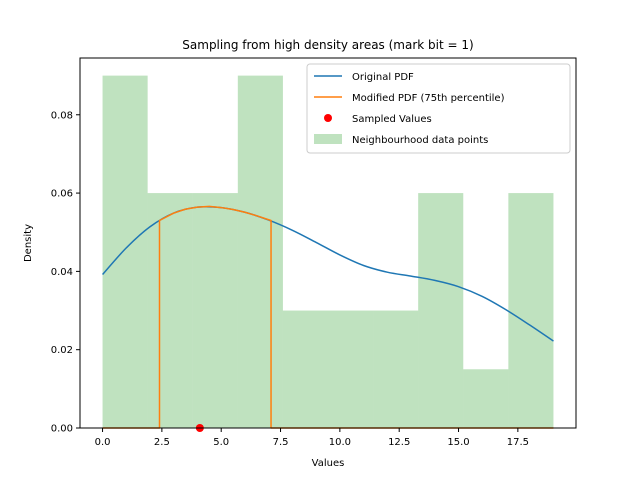 The image size is (640, 480). I want to click on y-axis-label: Density, so click(28, 243).